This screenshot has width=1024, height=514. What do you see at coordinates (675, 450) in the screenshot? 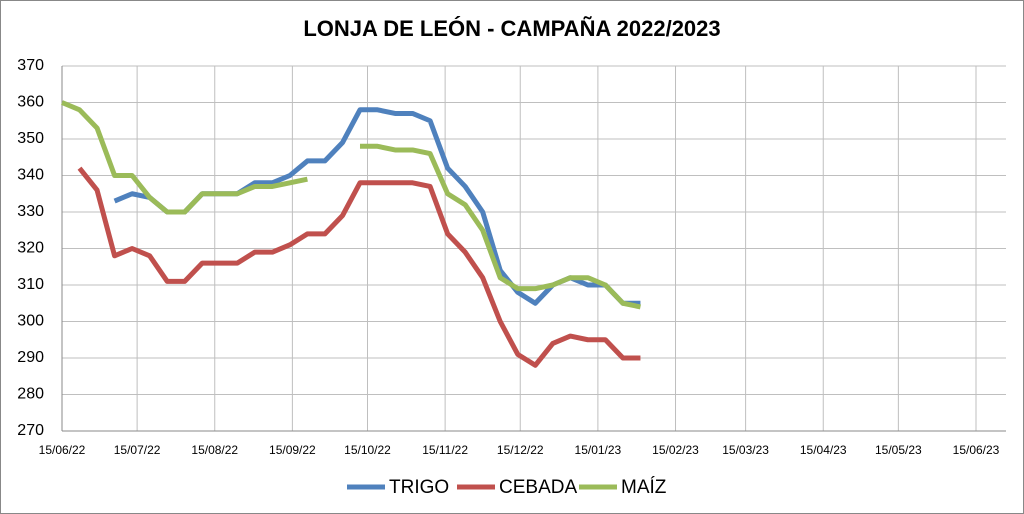
I see `x-tick-label: 15/02/23` at bounding box center [675, 450].